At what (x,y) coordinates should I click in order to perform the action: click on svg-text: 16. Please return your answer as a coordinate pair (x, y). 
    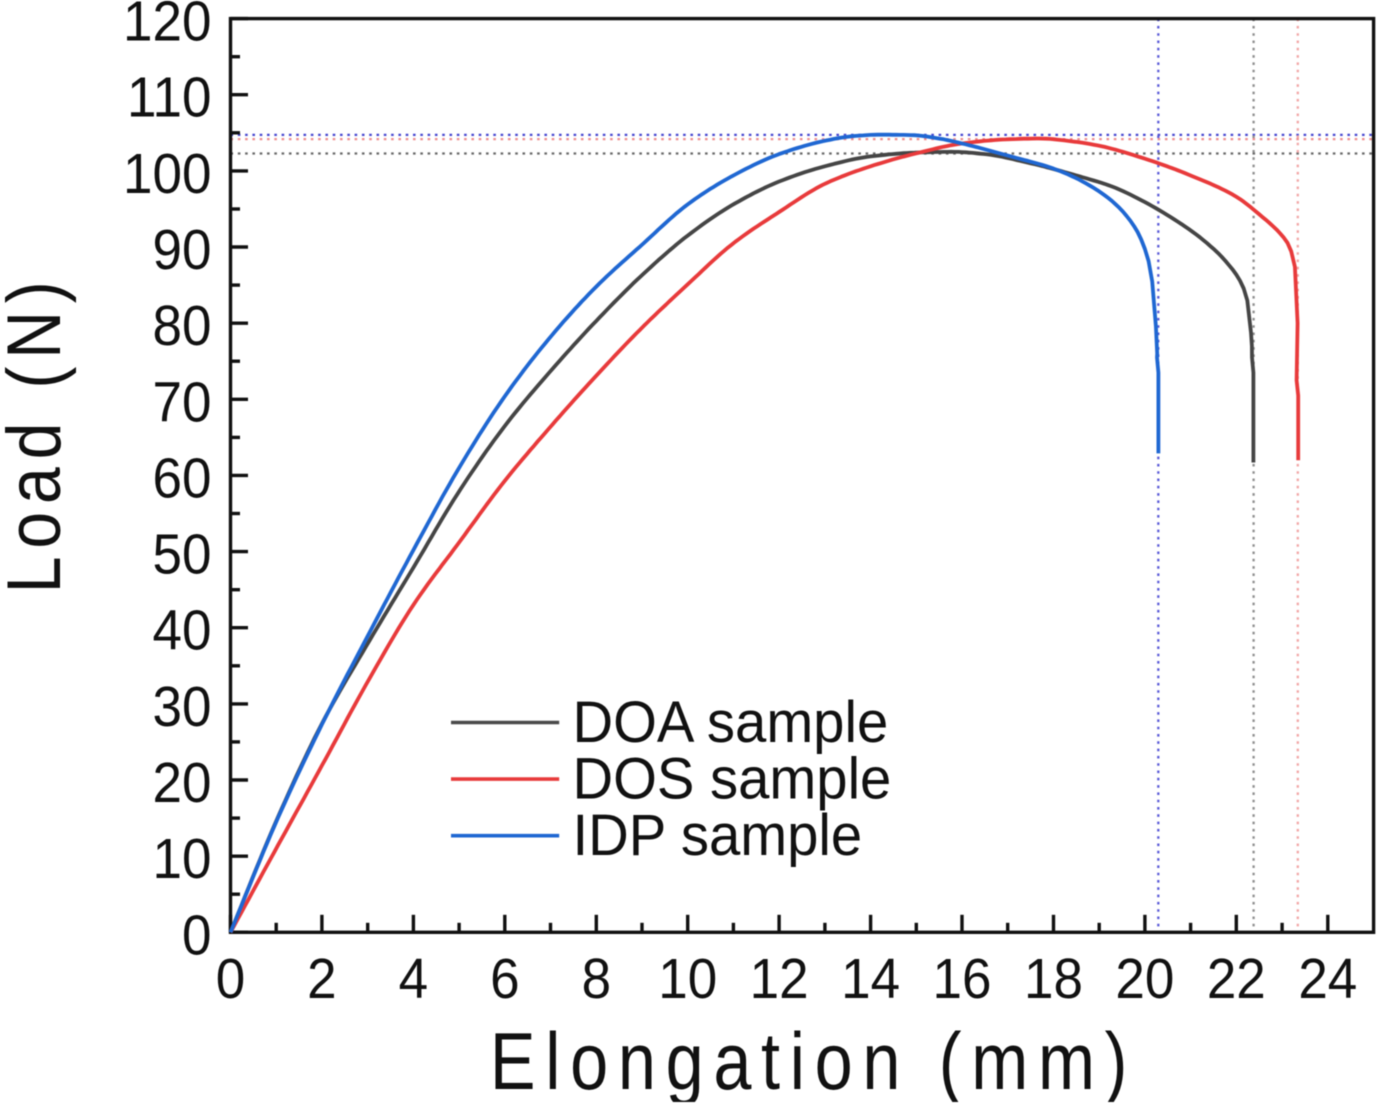
    Looking at the image, I should click on (962, 978).